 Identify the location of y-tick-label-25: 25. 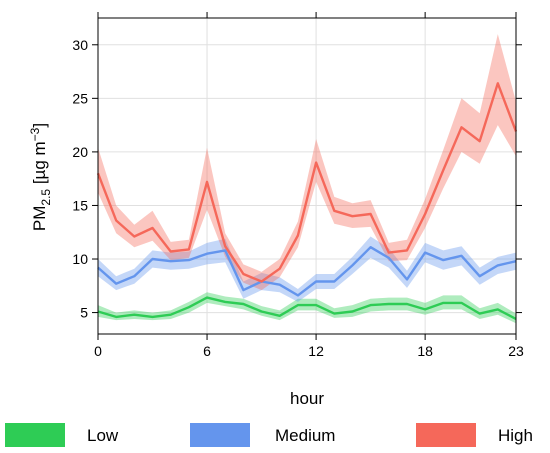
(80, 98).